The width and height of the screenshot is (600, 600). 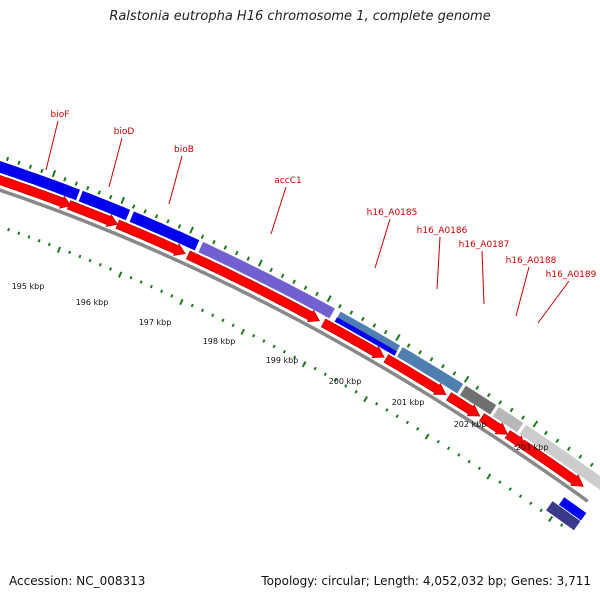 What do you see at coordinates (60, 115) in the screenshot?
I see `gene-label: bioF` at bounding box center [60, 115].